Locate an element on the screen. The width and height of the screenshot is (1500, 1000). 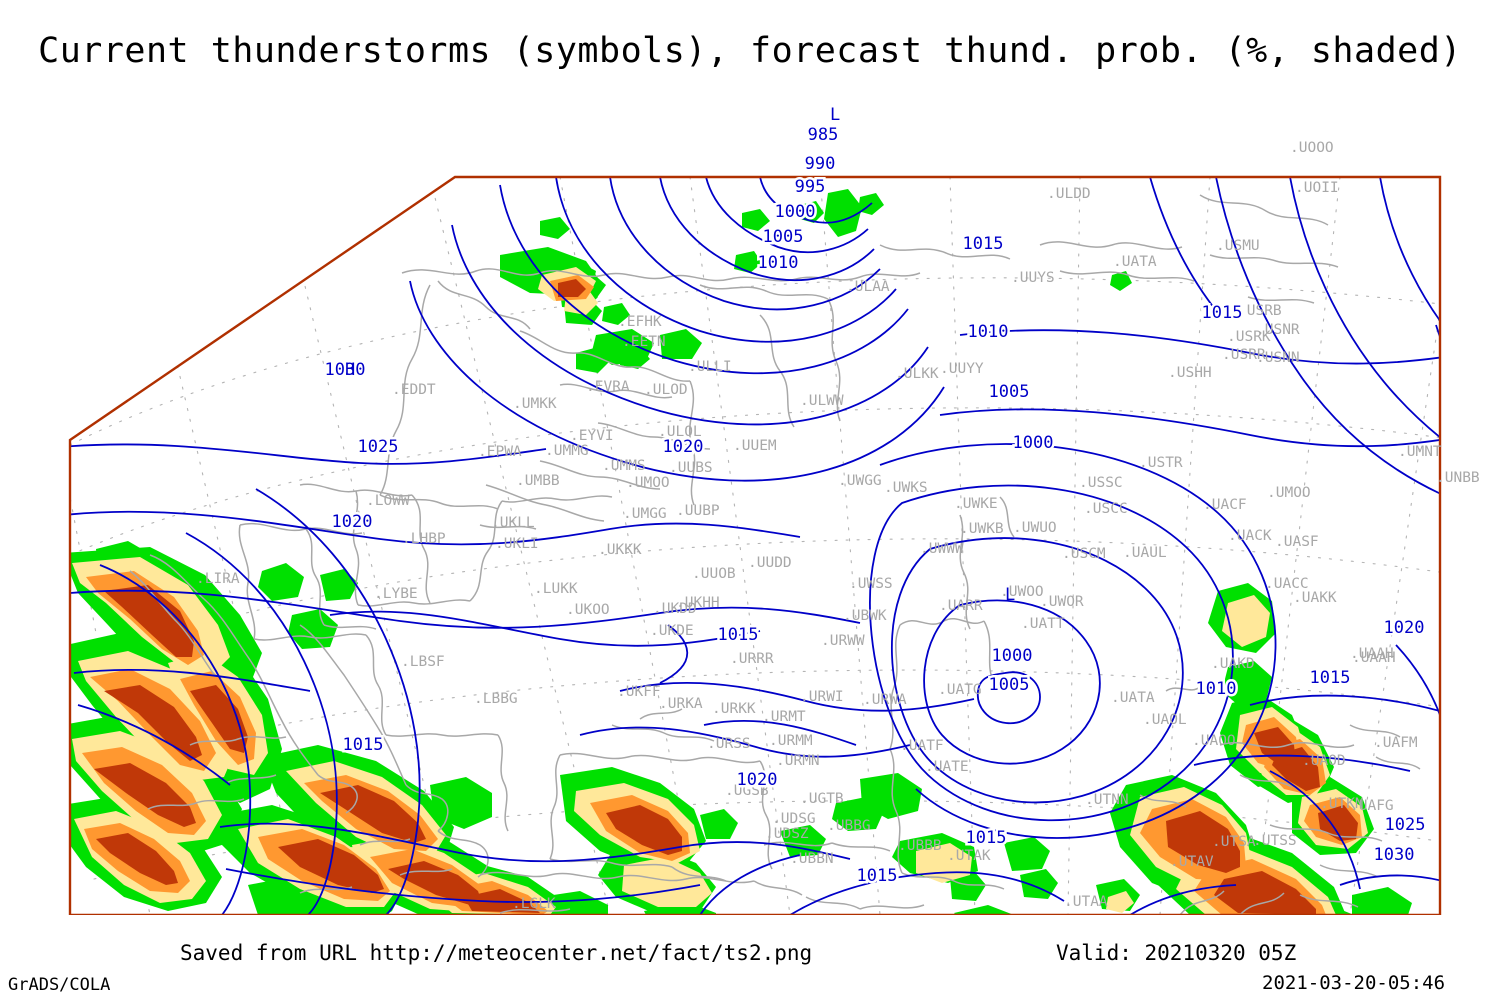
station-label: .UKFF is located at coordinates (639, 692).